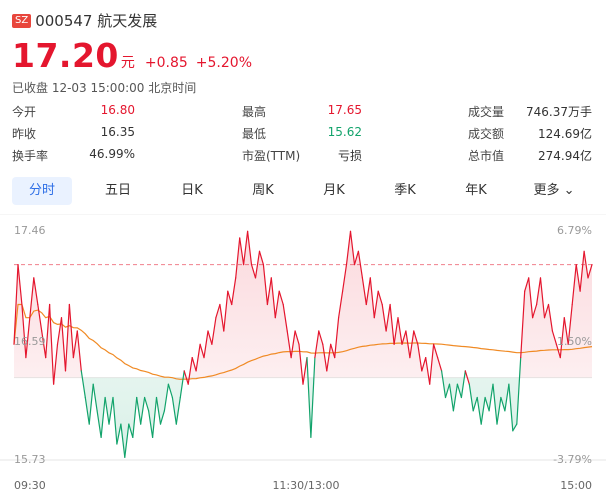  I want to click on y-right-tick: 6.79%, so click(574, 230).